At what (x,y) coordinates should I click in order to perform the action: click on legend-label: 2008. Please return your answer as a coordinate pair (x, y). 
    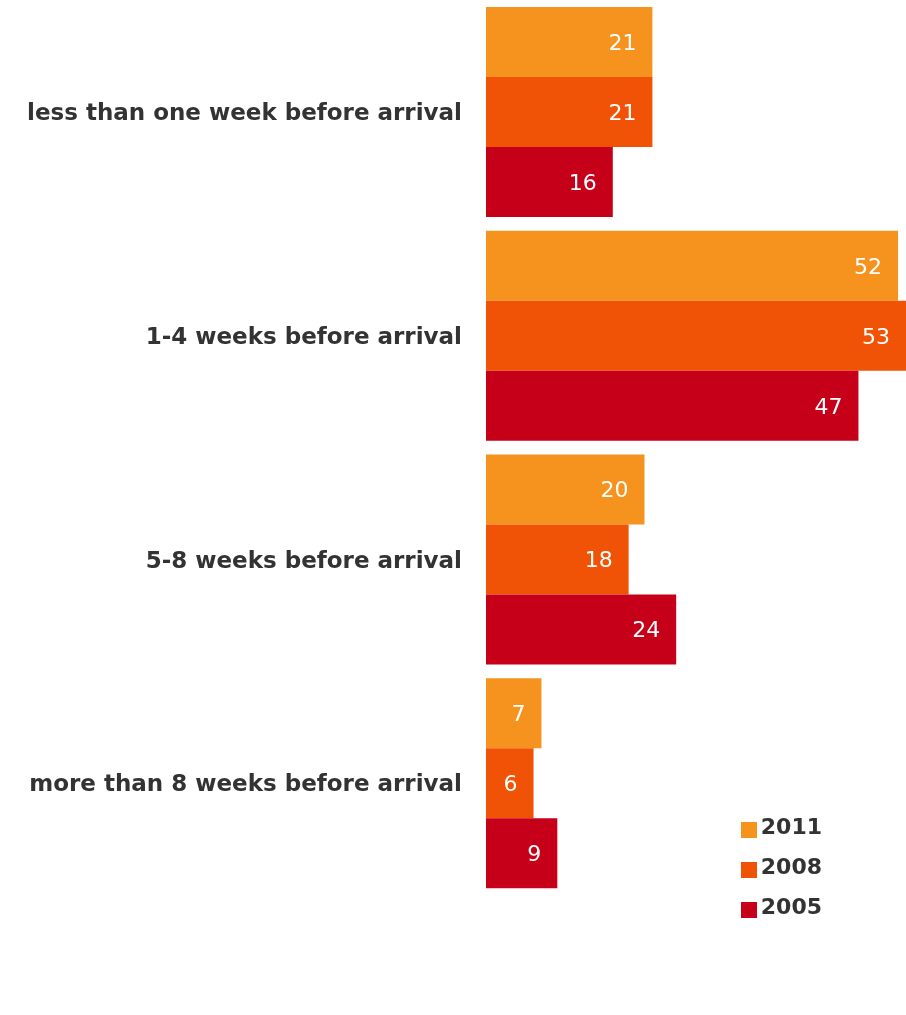
    Looking at the image, I should click on (791, 866).